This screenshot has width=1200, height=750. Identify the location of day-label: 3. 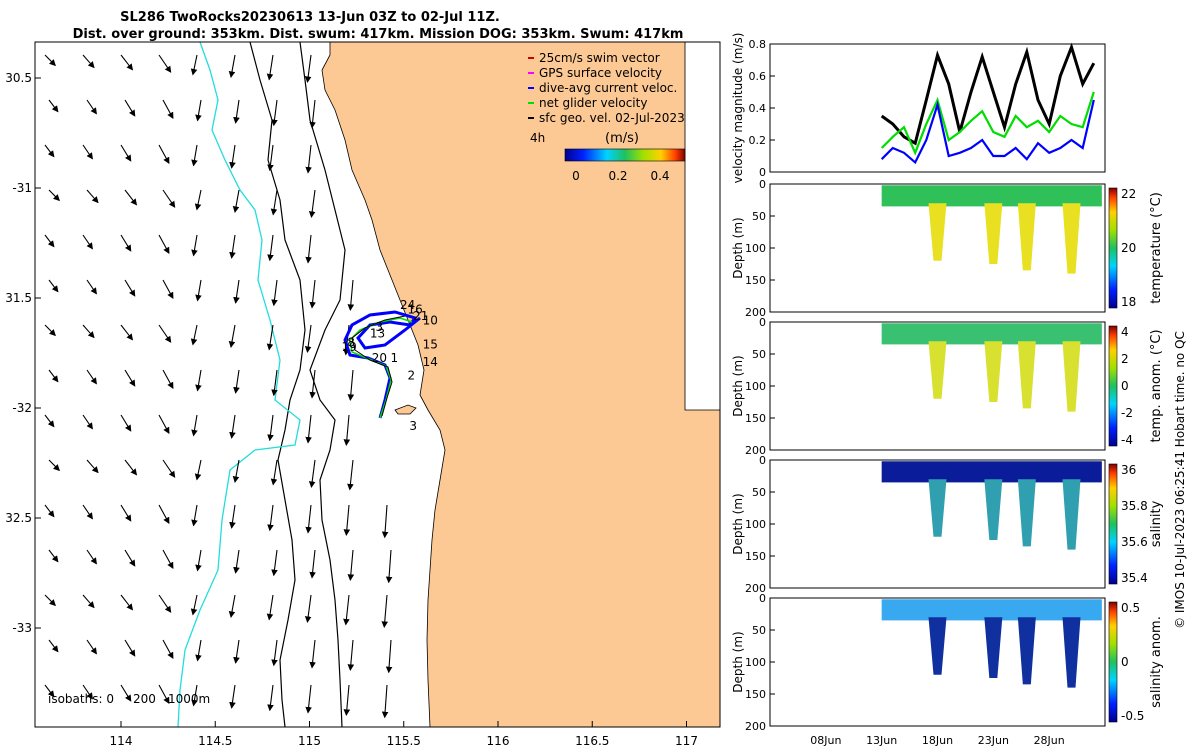
(413, 426).